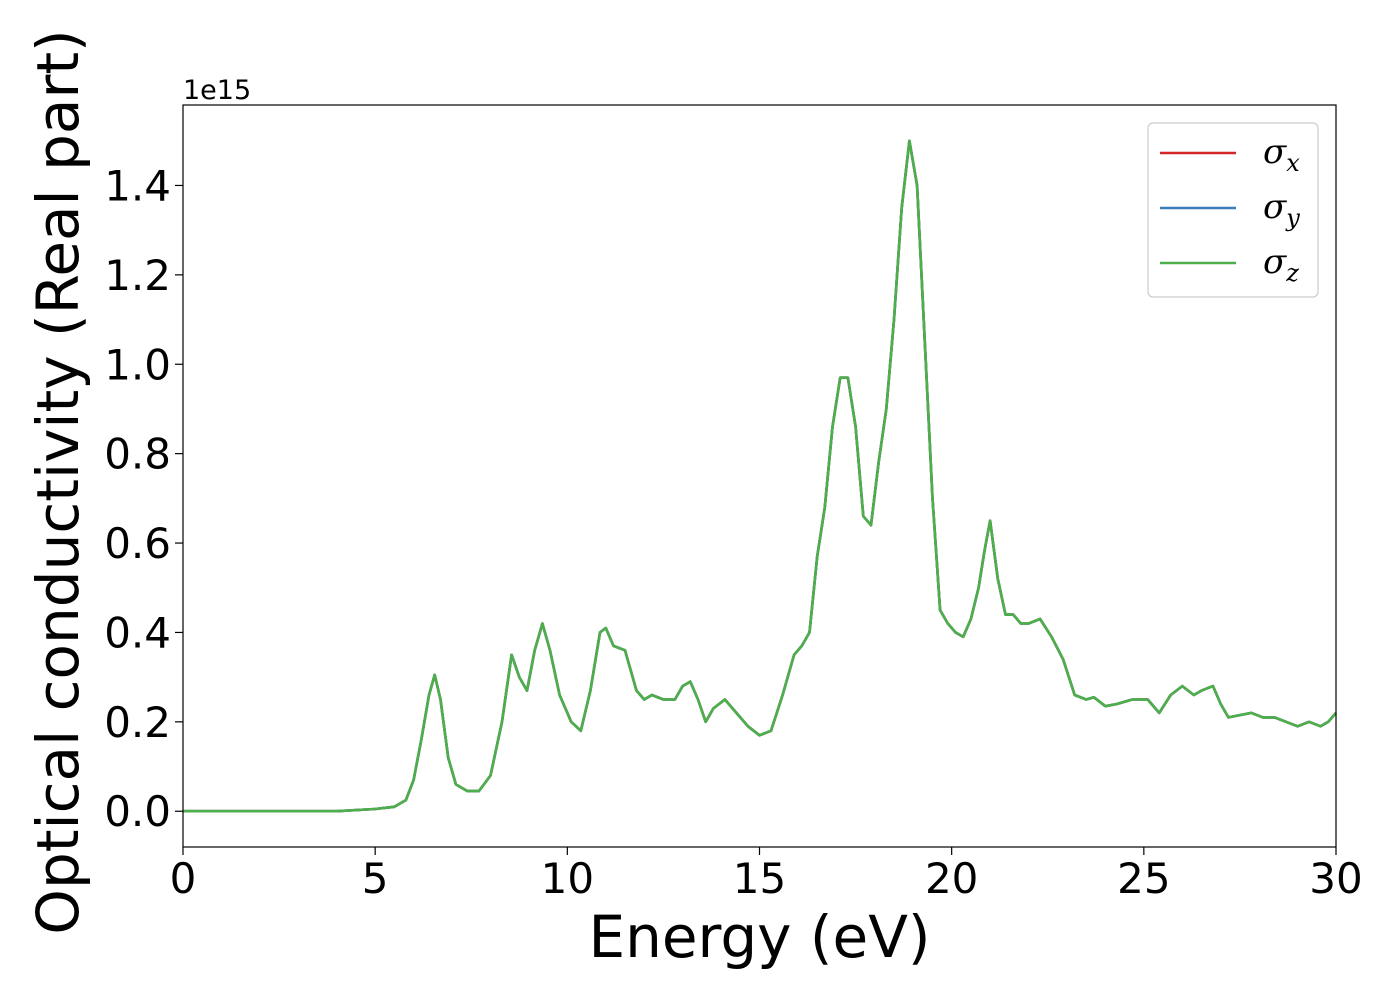 The height and width of the screenshot is (1000, 1400). Describe the element at coordinates (1293, 163) in the screenshot. I see `legend-subscript: x` at that location.